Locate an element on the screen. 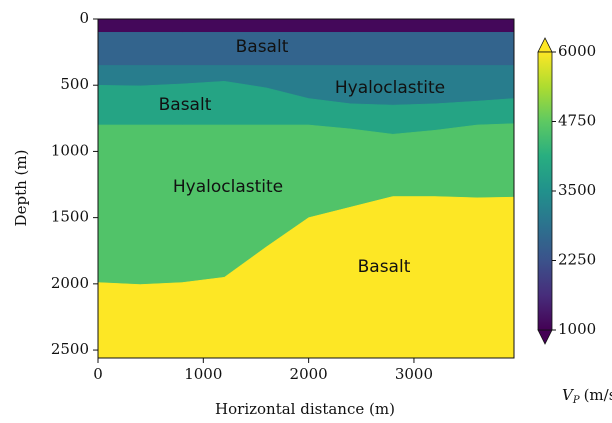 This screenshot has width=612, height=423. colorbar-unit: (m/s) is located at coordinates (598, 395).